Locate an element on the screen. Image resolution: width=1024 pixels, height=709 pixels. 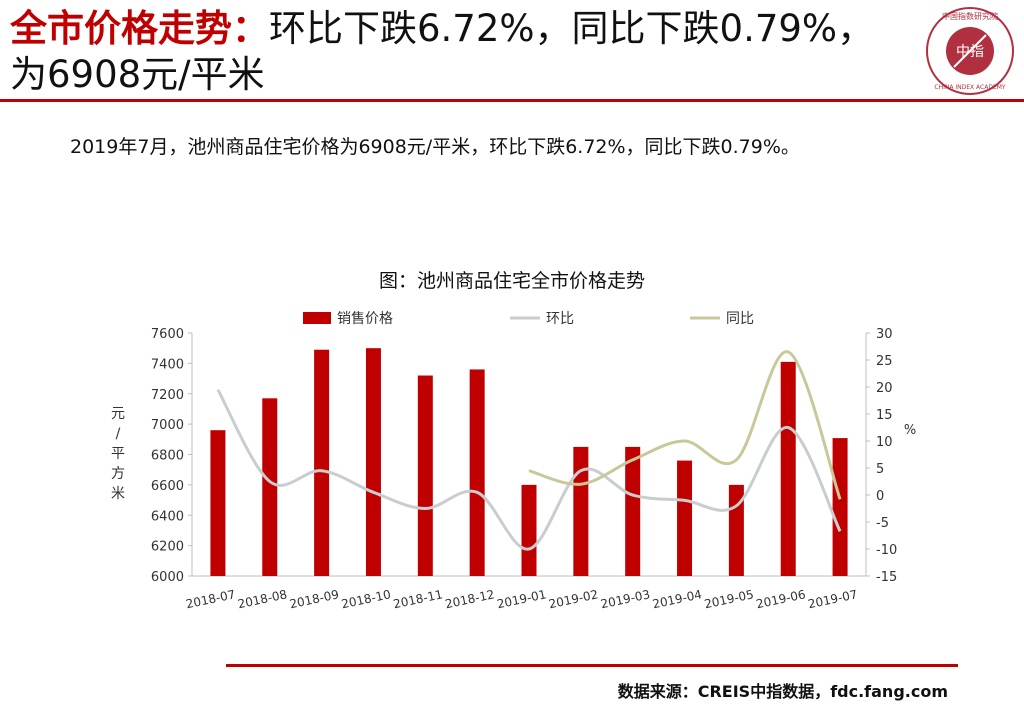
page-title: 全市价格走势：环比下跌6.72%，同比下跌0.79%，为6908元/平米 is located at coordinates (450, 52).